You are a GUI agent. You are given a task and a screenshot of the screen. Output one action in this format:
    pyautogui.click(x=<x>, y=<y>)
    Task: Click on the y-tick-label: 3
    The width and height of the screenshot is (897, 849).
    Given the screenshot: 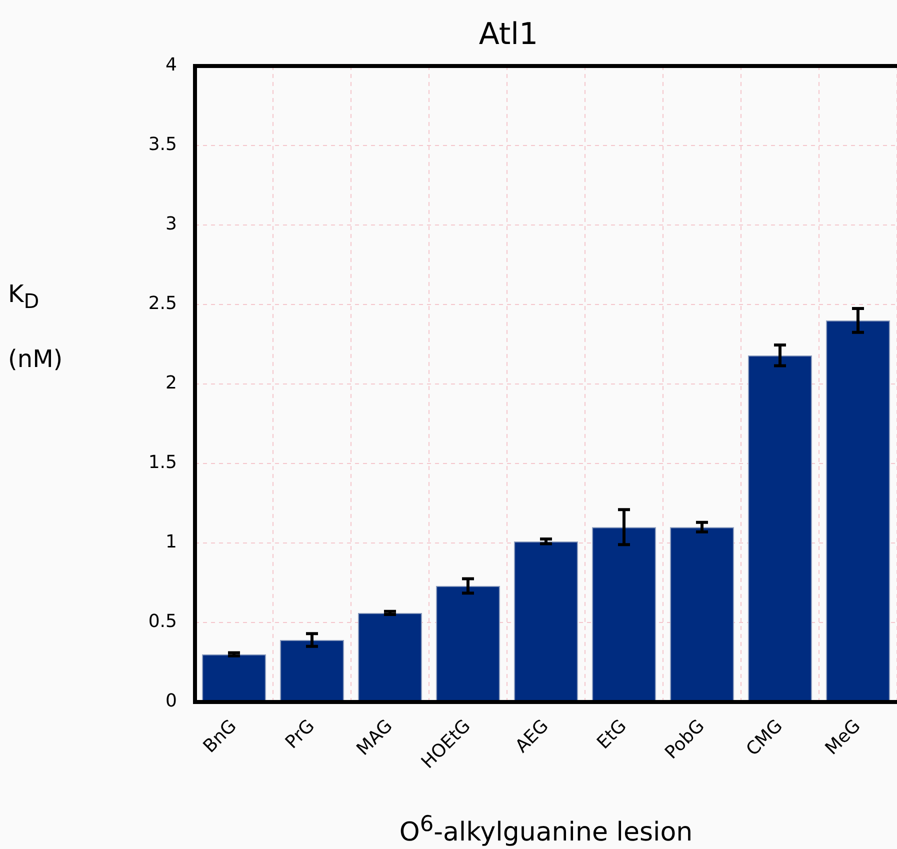 What is the action you would take?
    pyautogui.click(x=171, y=224)
    